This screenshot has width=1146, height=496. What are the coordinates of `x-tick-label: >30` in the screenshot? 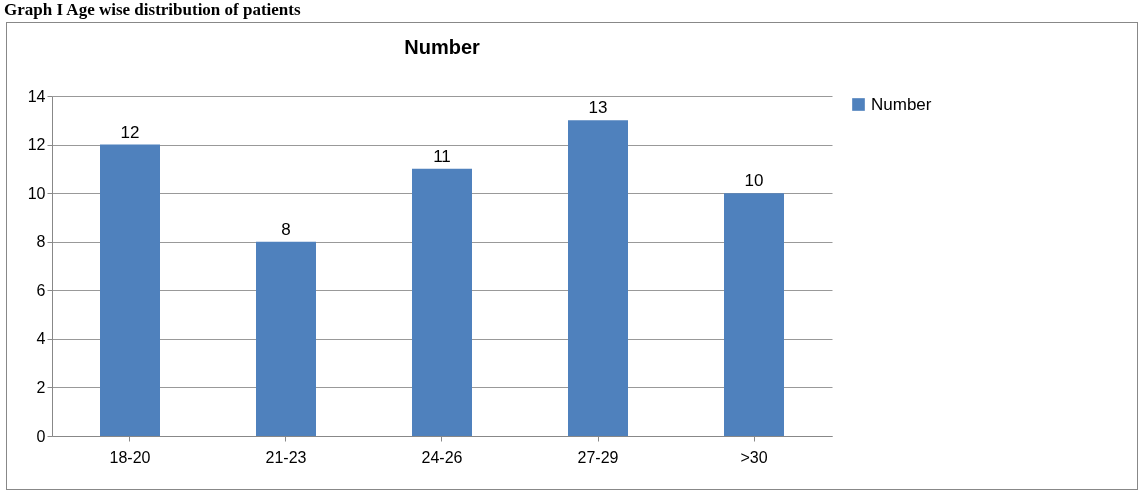 It's located at (754, 457).